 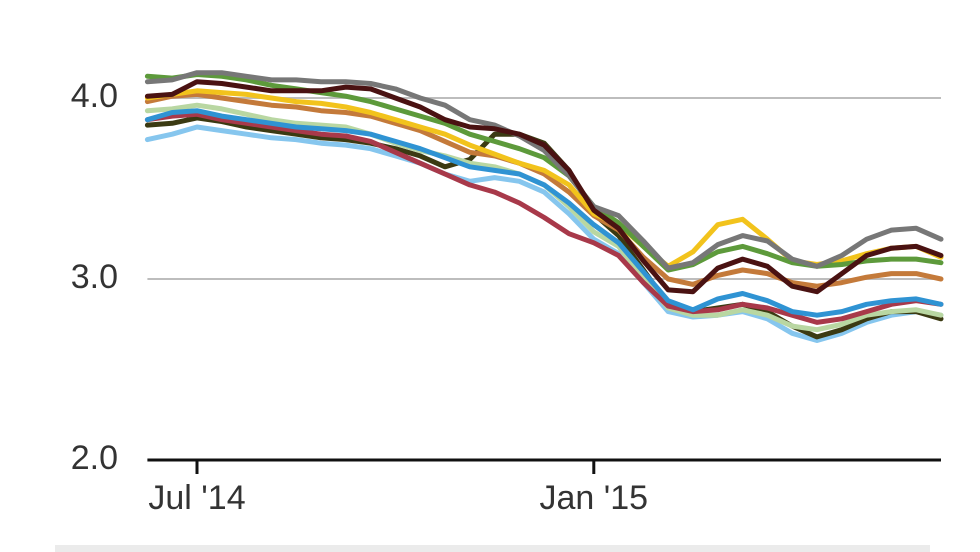 What do you see at coordinates (196, 498) in the screenshot?
I see `x-tick-label: Jul '14` at bounding box center [196, 498].